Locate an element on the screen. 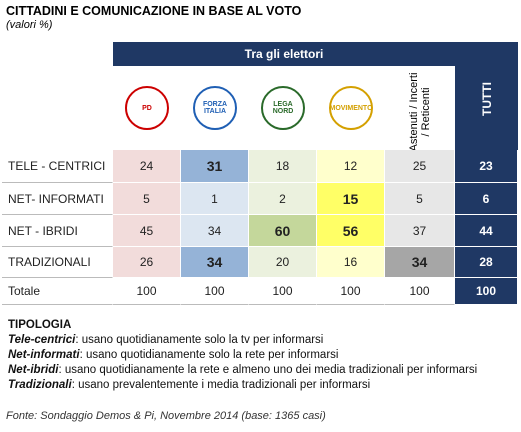 This screenshot has width=521, height=432. legend-term: Tradizionali is located at coordinates (40, 385).